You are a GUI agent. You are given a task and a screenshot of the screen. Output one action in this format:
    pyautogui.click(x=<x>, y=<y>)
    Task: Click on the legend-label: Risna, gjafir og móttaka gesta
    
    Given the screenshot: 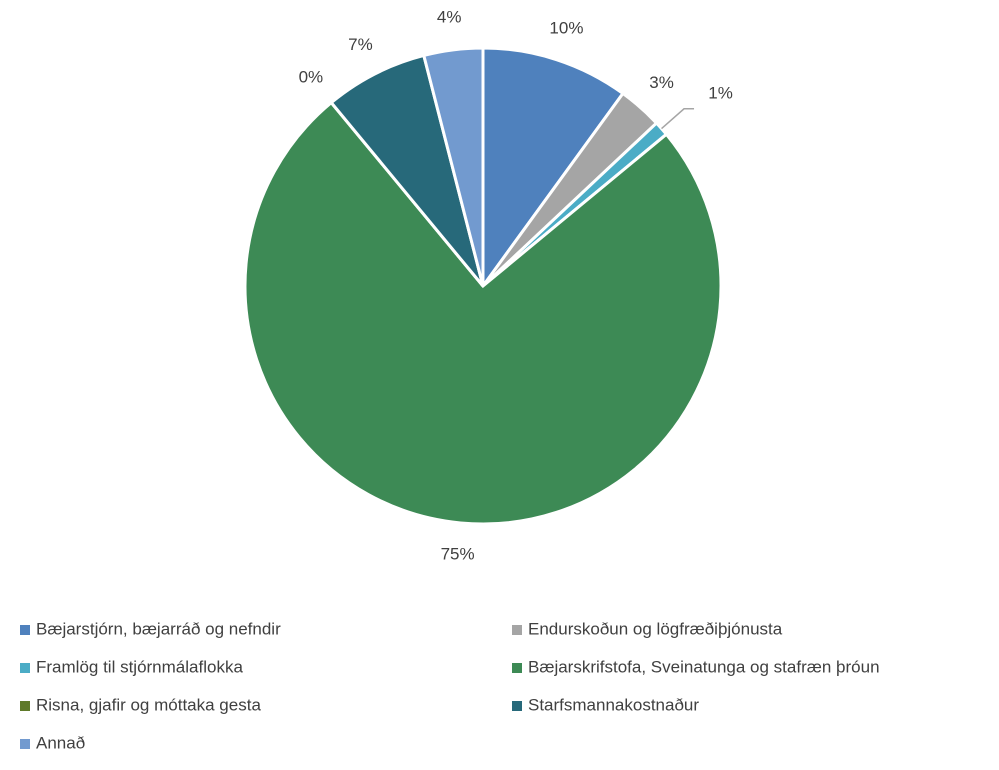 What is the action you would take?
    pyautogui.click(x=148, y=704)
    